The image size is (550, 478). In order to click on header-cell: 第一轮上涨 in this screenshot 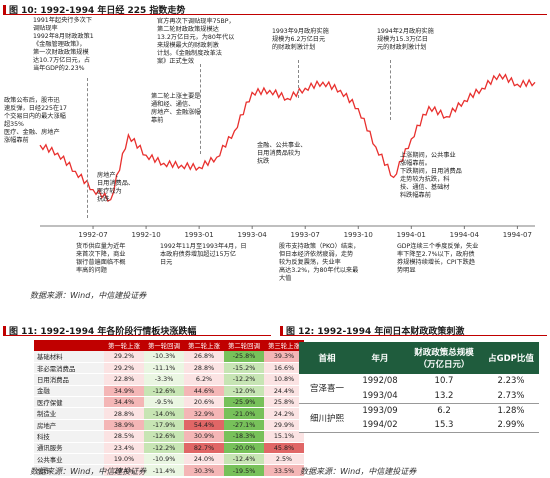, I will do `click(124, 345)`.